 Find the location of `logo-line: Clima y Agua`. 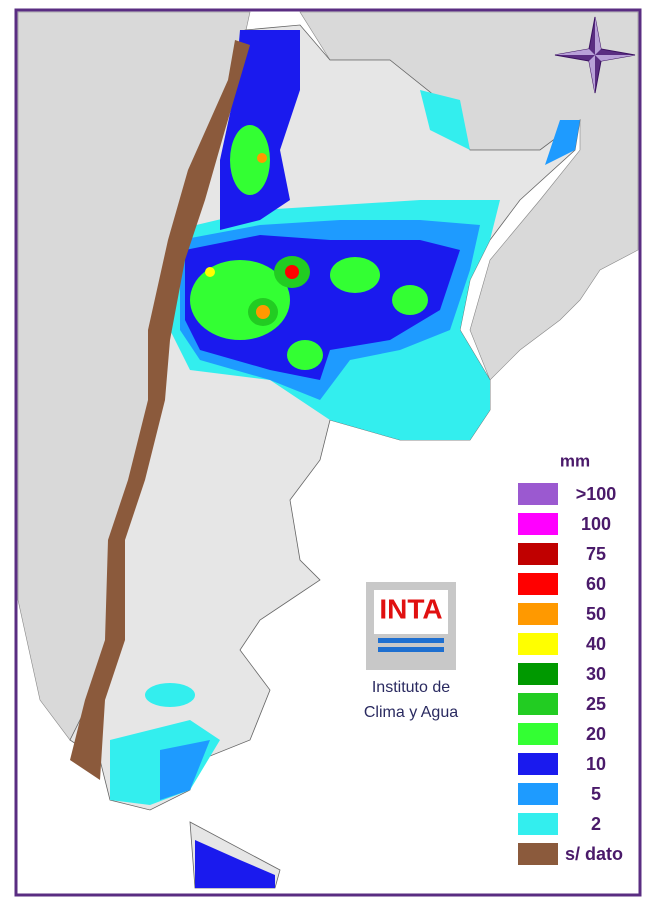

logo-line: Clima y Agua is located at coordinates (411, 712).